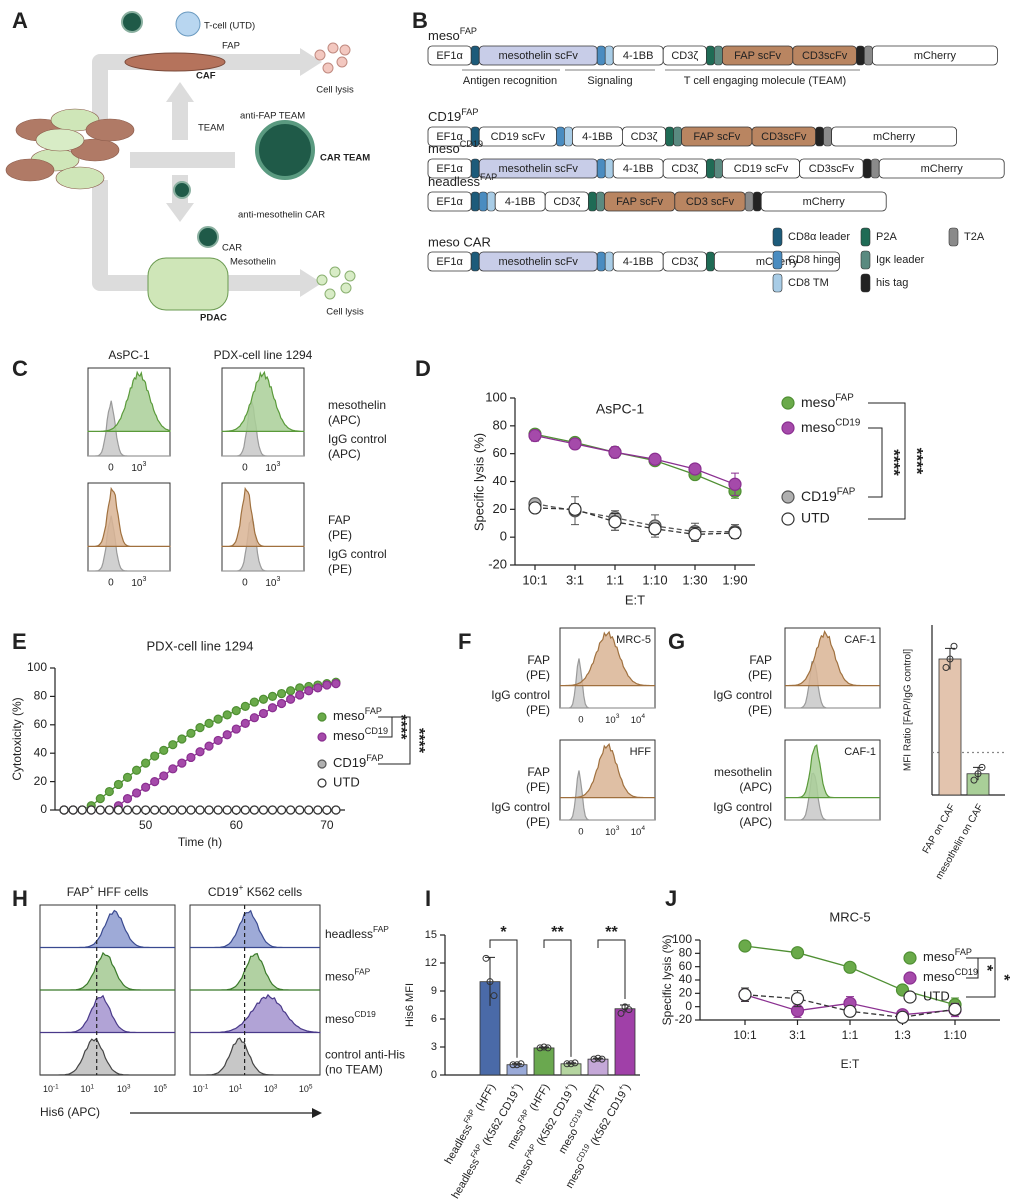  What do you see at coordinates (146, 825) in the screenshot?
I see `x-tick-label: 50` at bounding box center [146, 825].